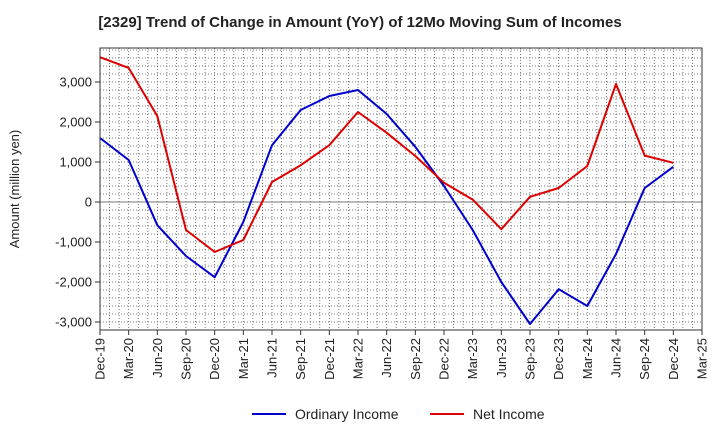 The height and width of the screenshot is (440, 720). What do you see at coordinates (272, 358) in the screenshot?
I see `x-tick-label: Jun-21` at bounding box center [272, 358].